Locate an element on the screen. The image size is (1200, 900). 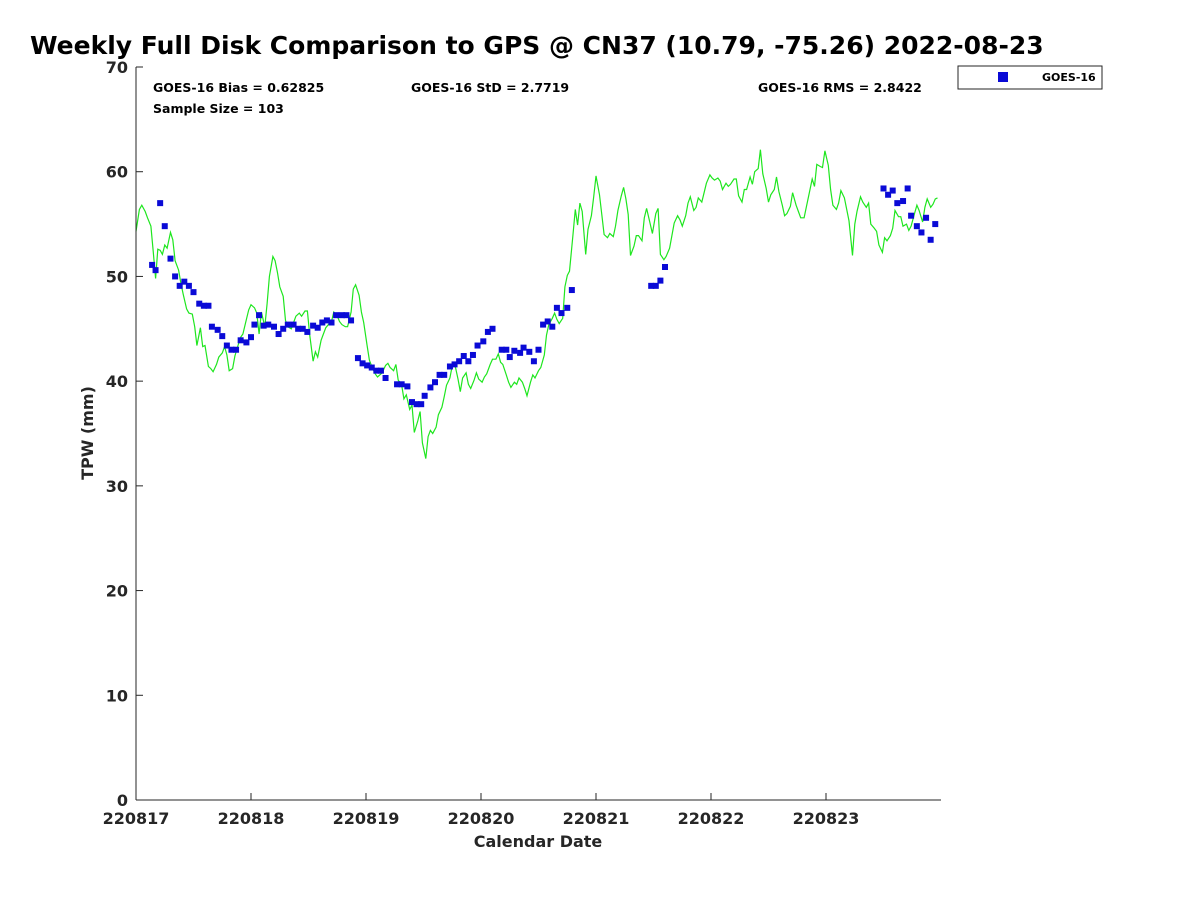
legend: GOES-16 is located at coordinates (1030, 77).